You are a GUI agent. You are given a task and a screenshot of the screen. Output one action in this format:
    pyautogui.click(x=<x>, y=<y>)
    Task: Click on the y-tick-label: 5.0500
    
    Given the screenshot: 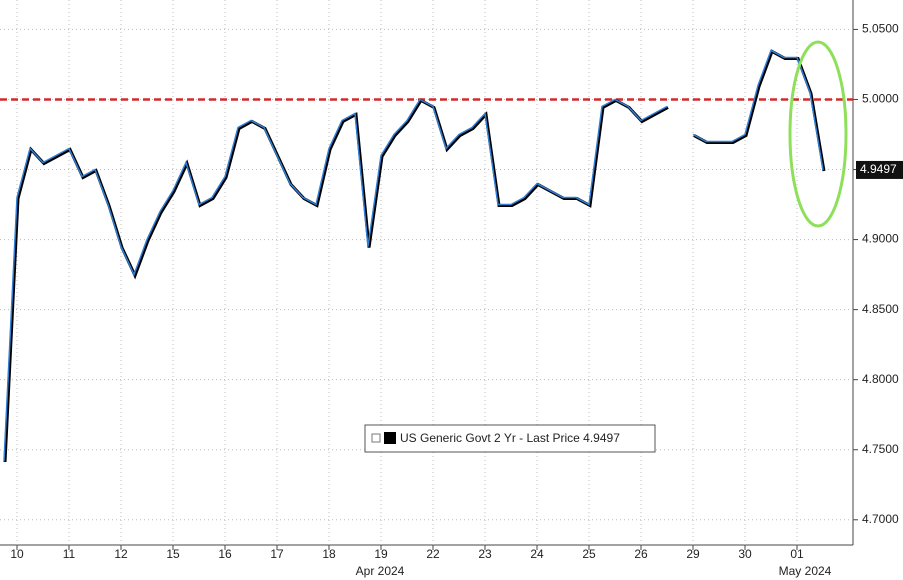 What is the action you would take?
    pyautogui.click(x=880, y=29)
    